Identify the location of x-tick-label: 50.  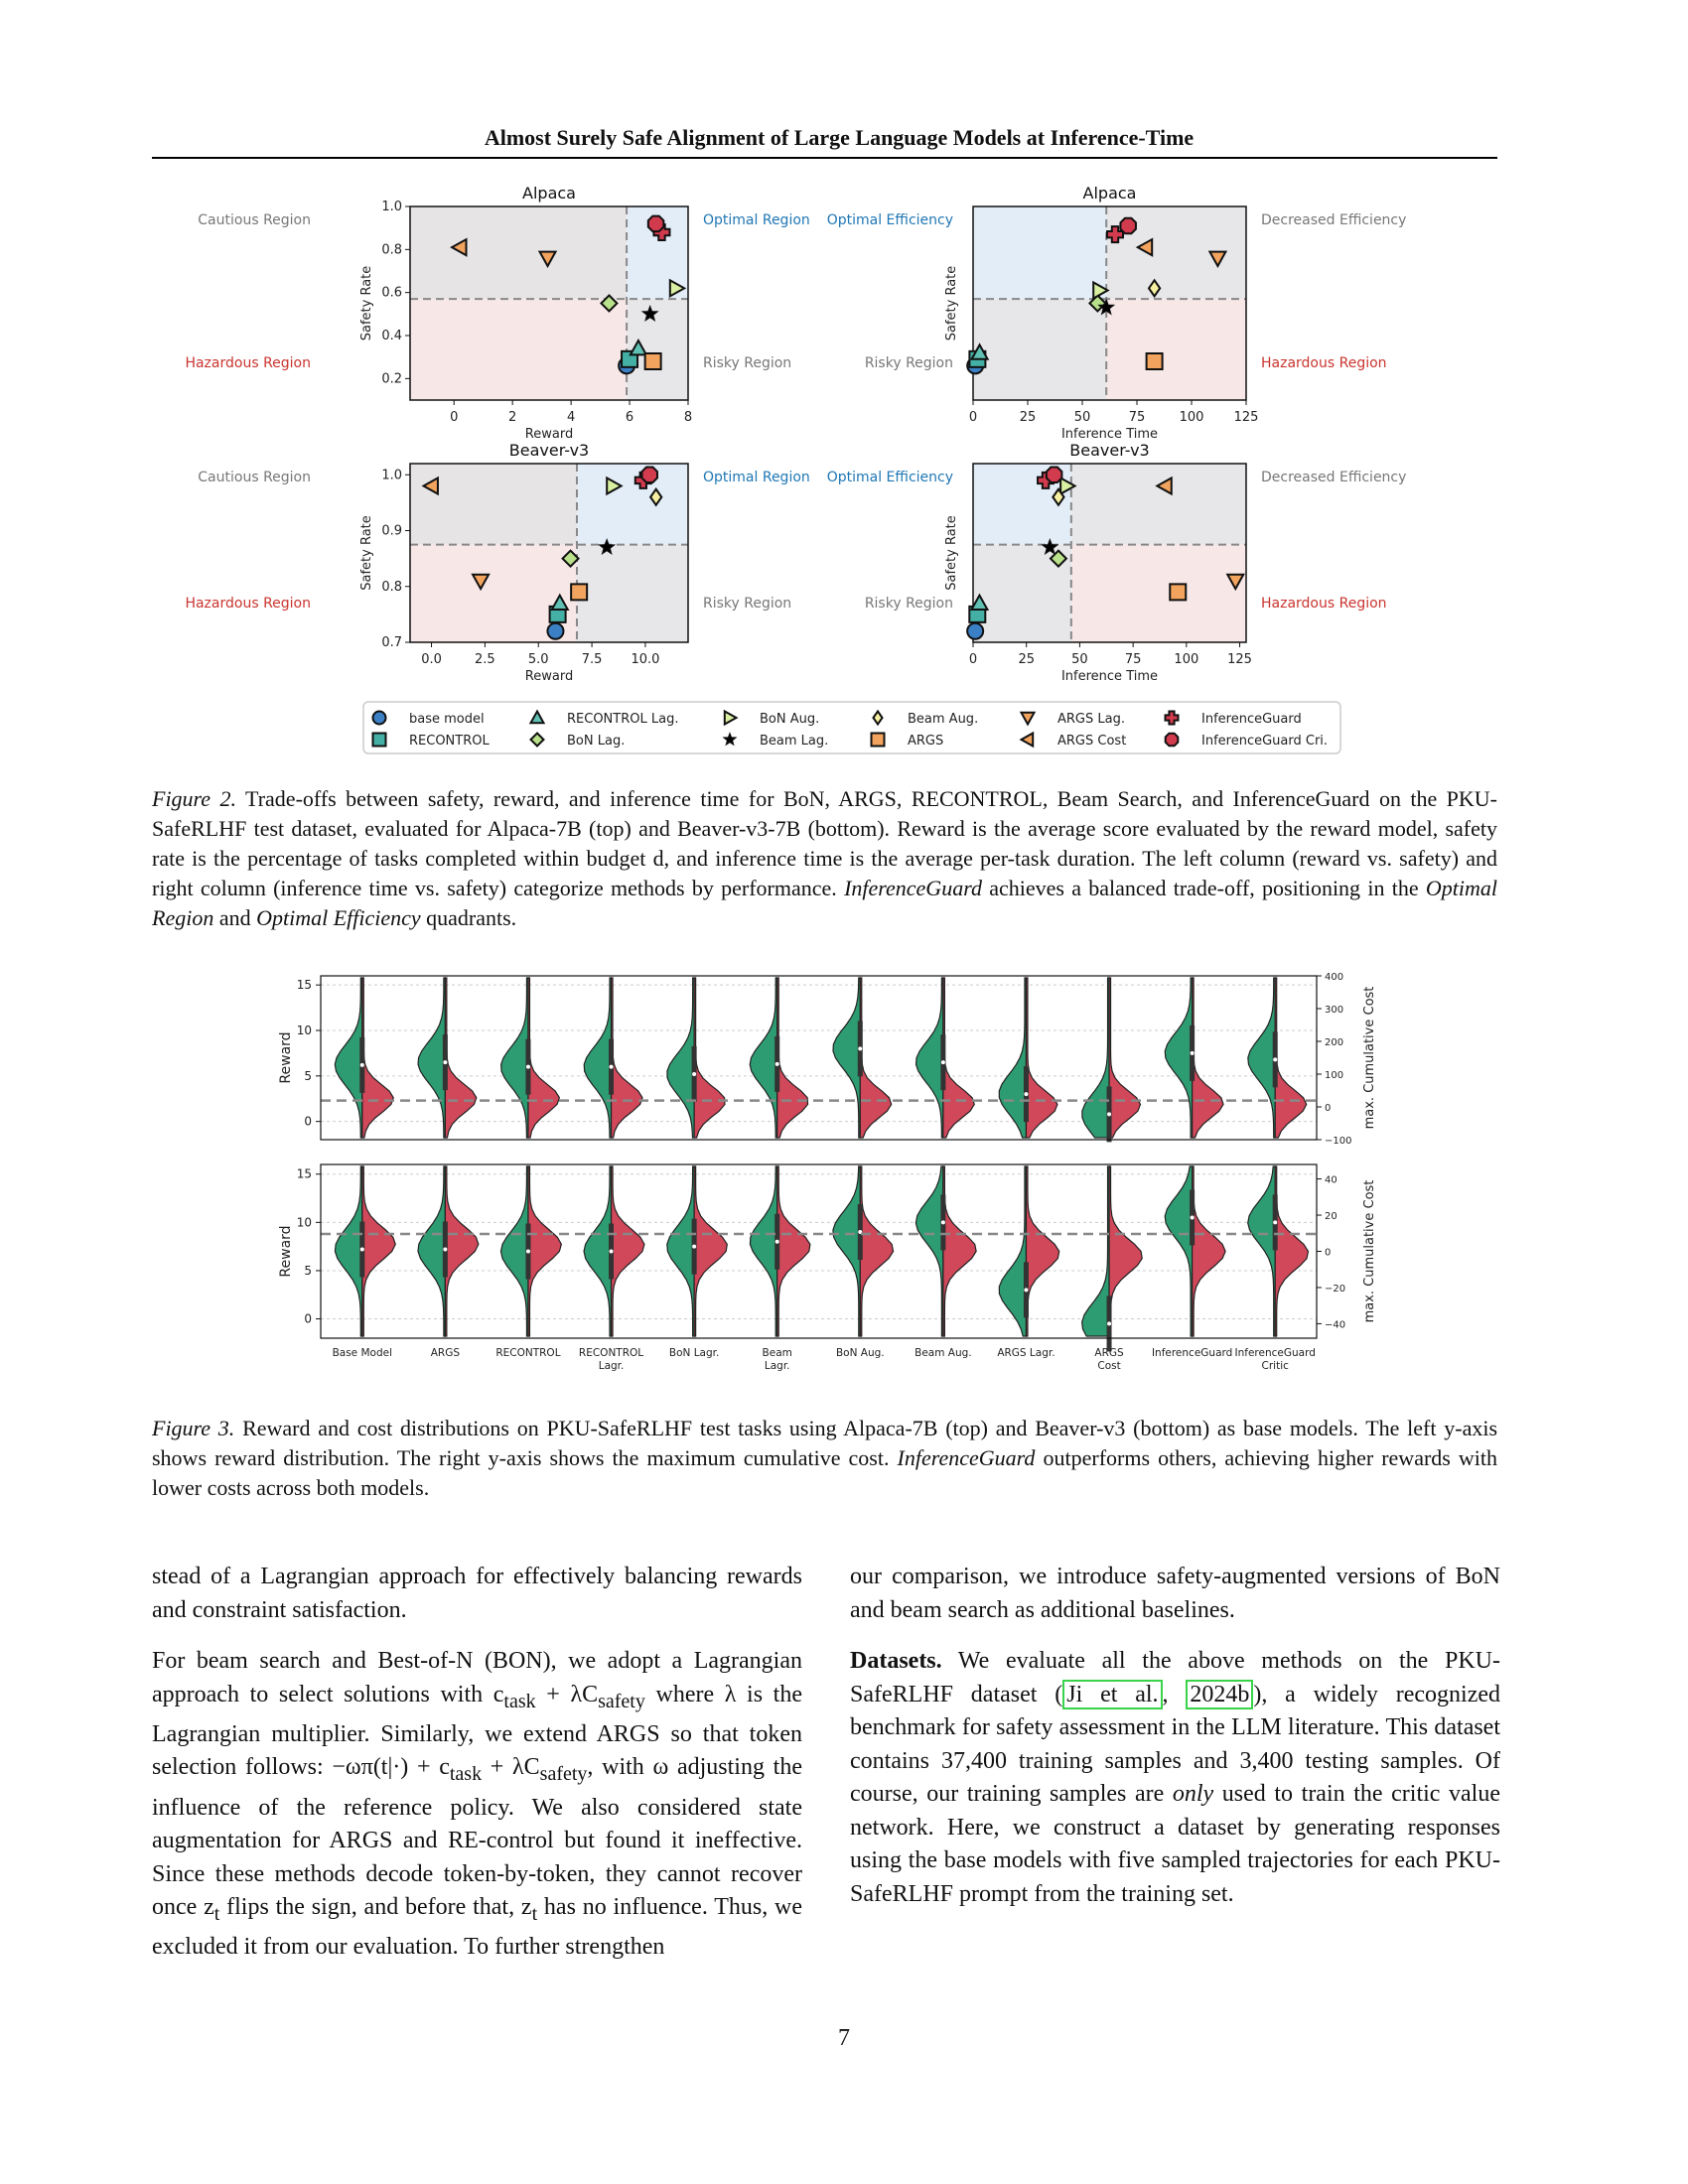
(1079, 659).